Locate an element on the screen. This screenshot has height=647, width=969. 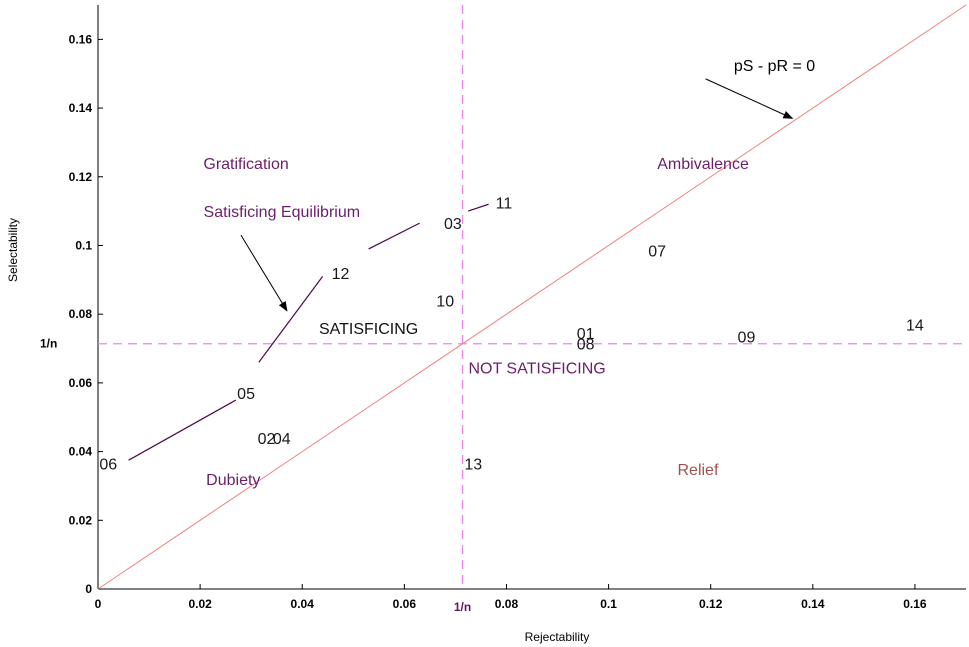
data-point-label: 04 is located at coordinates (282, 439).